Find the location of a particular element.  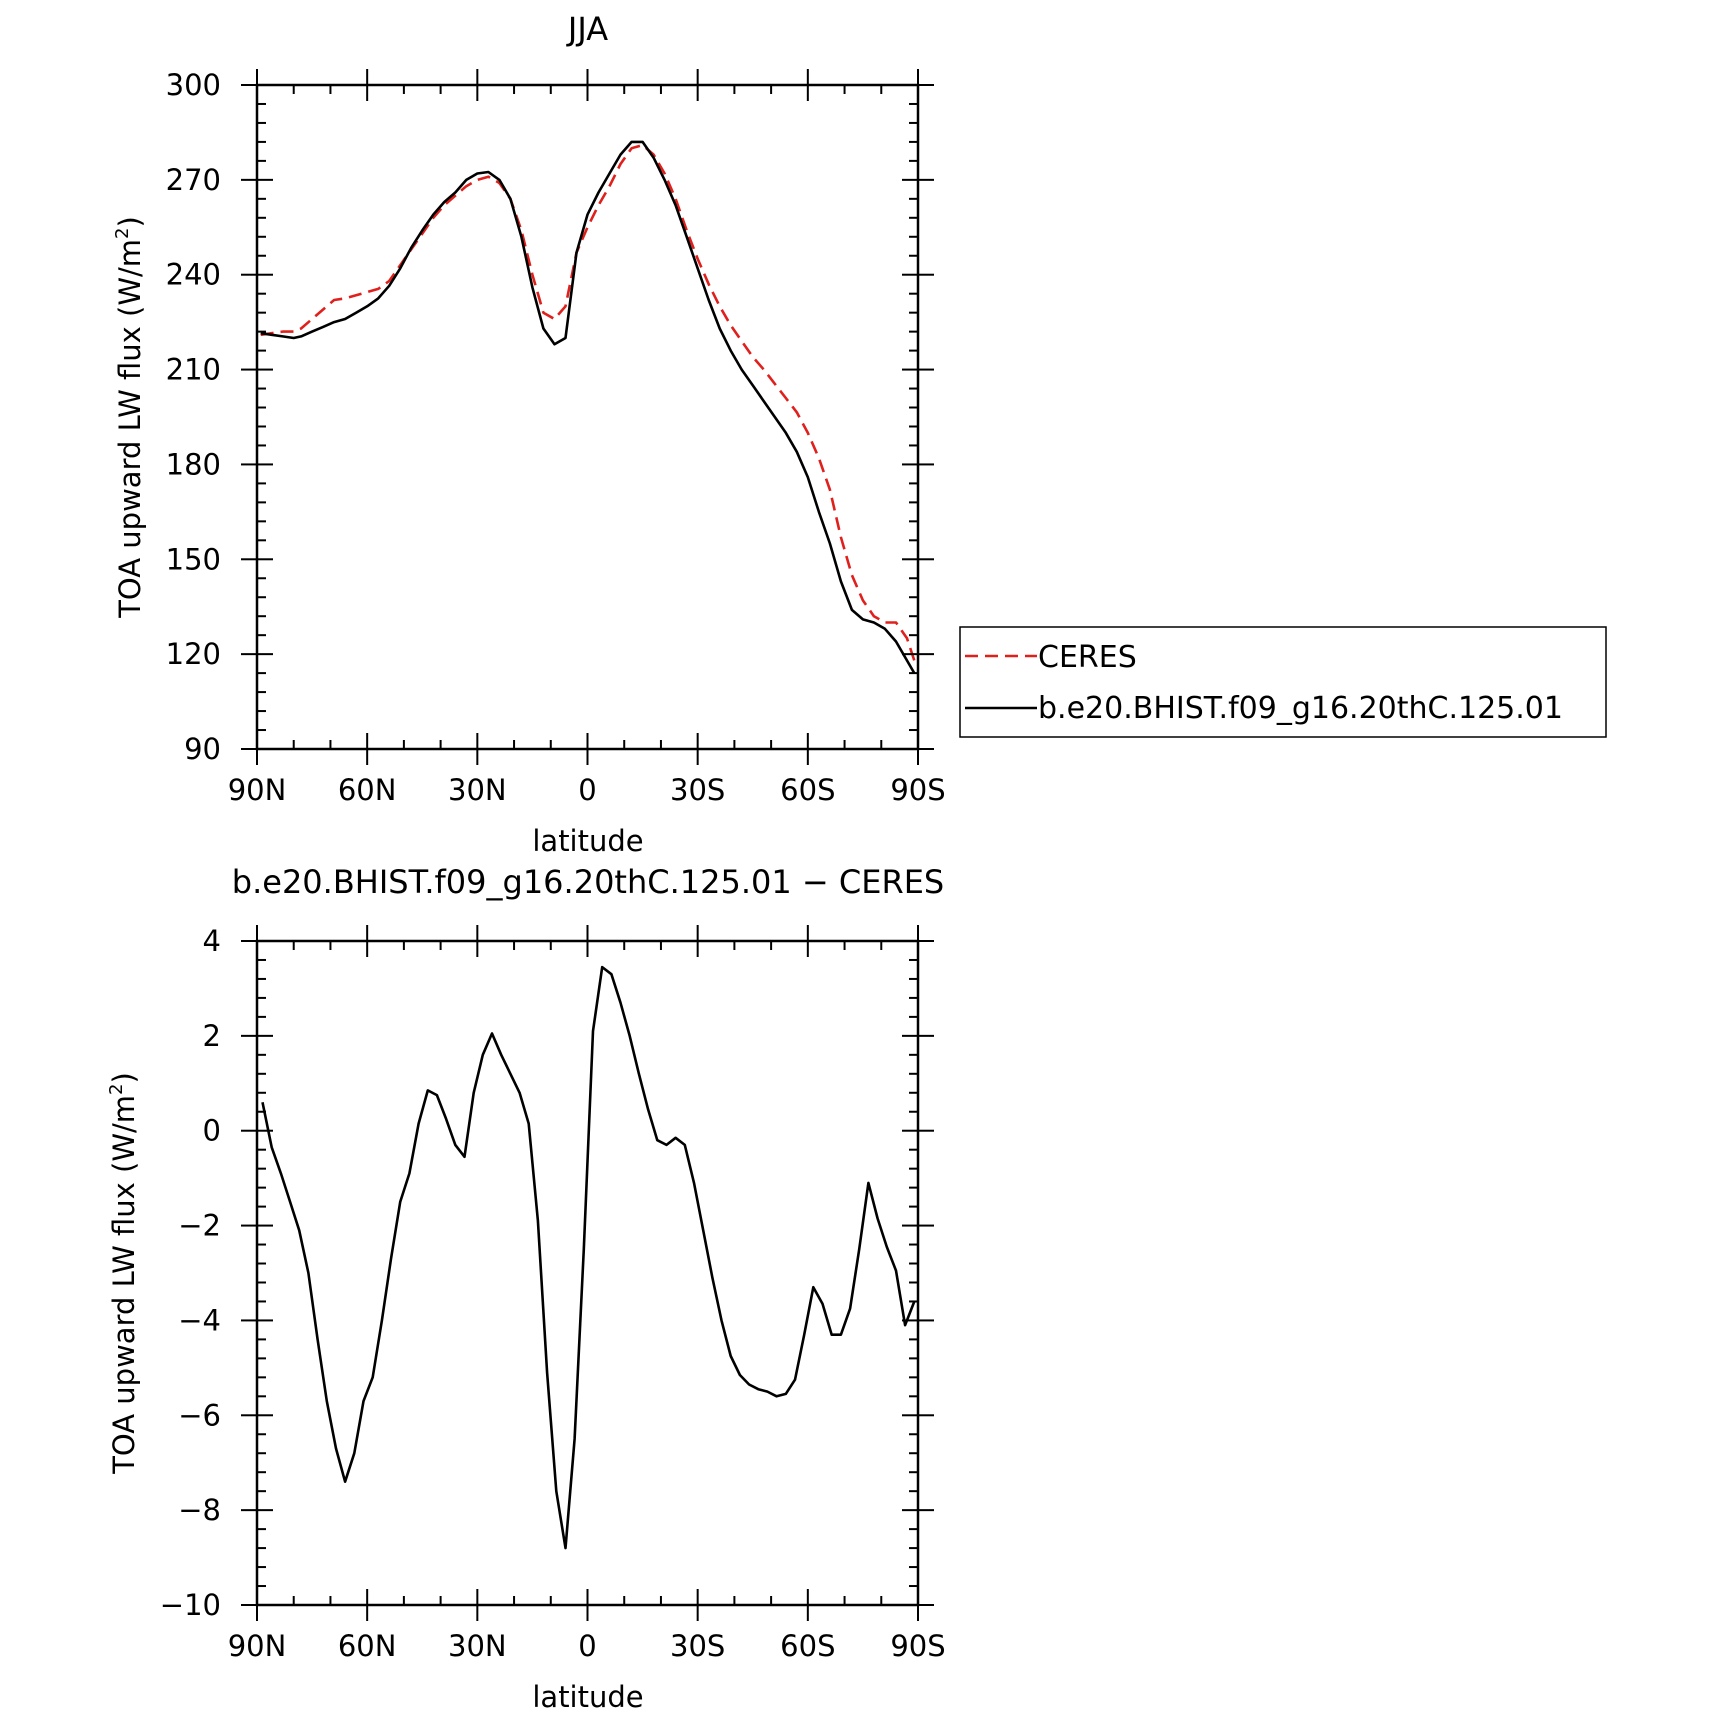

top-y-tick-label: 120 is located at coordinates (193, 654).